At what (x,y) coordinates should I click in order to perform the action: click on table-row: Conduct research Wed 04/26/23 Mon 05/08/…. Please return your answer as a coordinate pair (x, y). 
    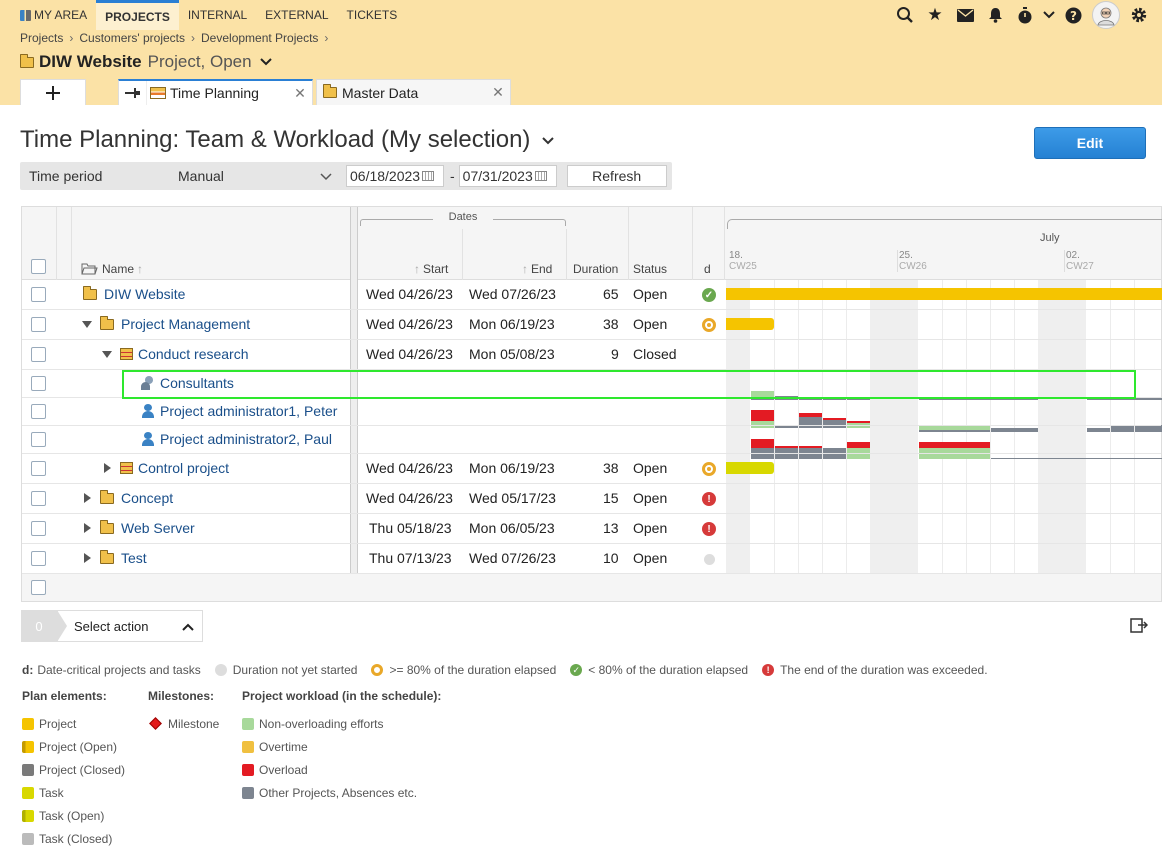
    Looking at the image, I should click on (591, 355).